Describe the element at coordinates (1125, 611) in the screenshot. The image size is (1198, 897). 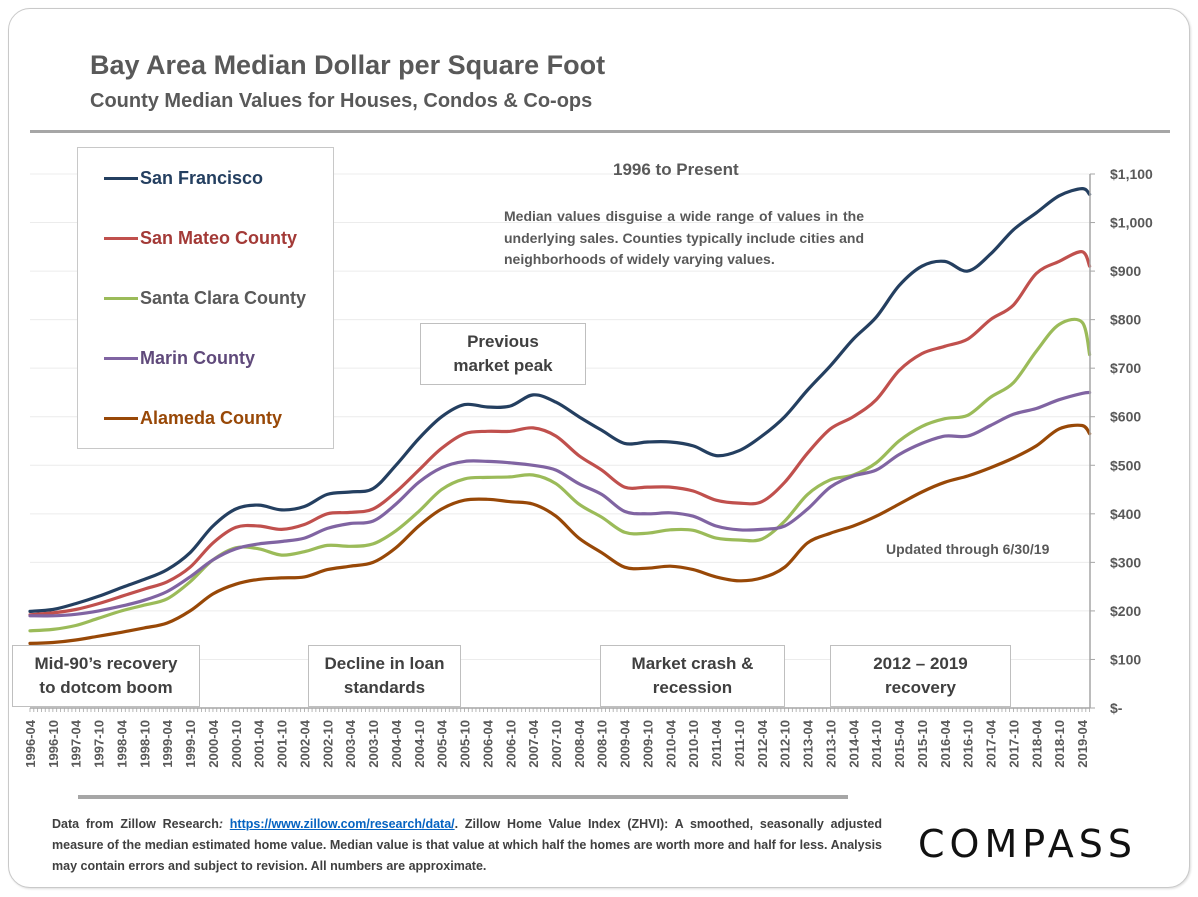
I see `y-tick-label: $200` at that location.